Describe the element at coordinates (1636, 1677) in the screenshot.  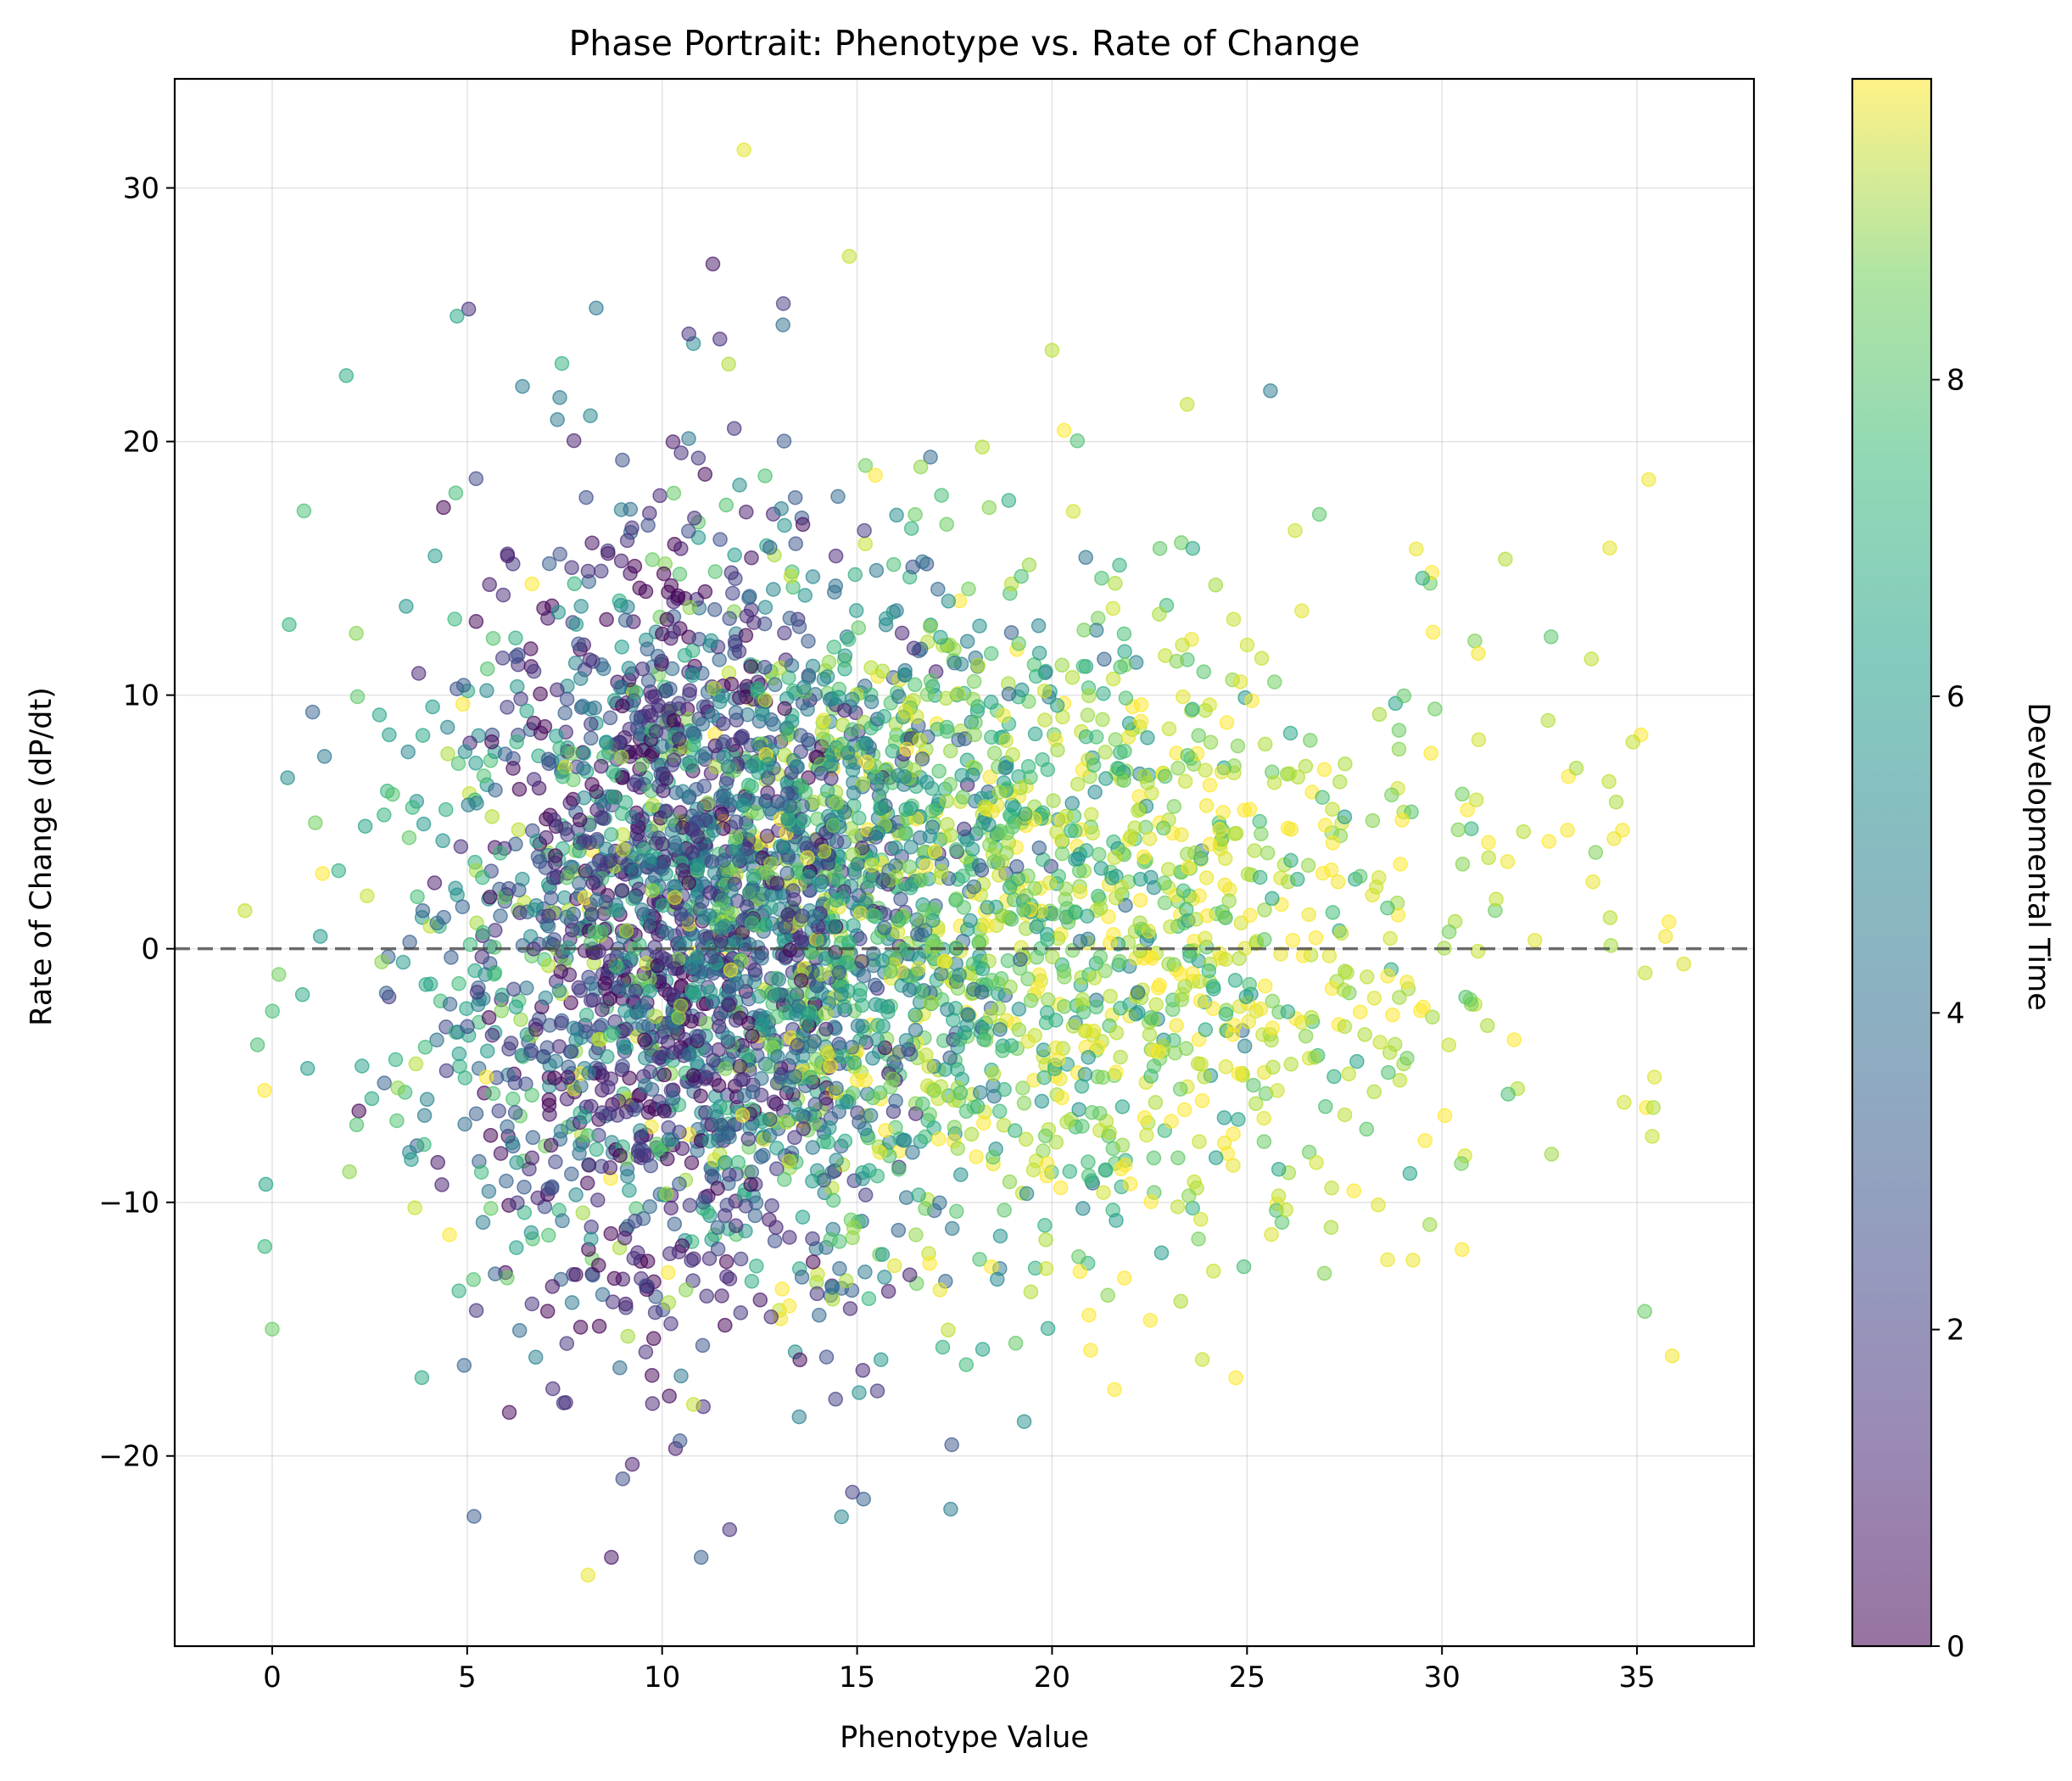
I see `x-tick-label: 35` at that location.